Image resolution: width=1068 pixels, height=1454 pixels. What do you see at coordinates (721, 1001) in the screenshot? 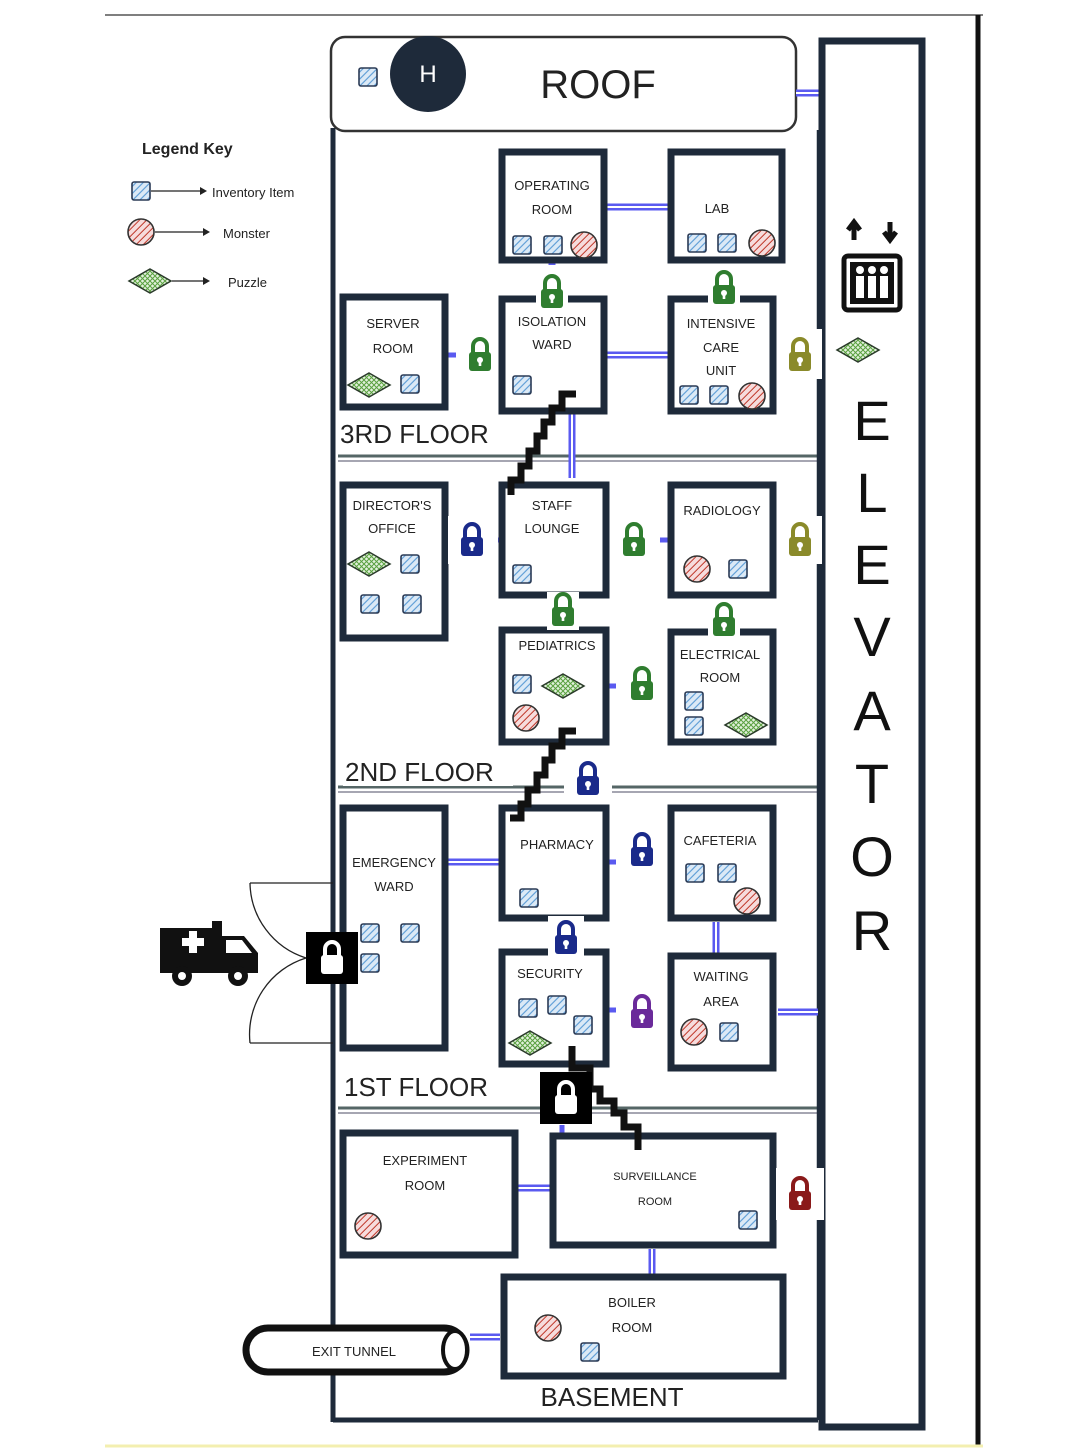
I see `room-label: AREA` at bounding box center [721, 1001].